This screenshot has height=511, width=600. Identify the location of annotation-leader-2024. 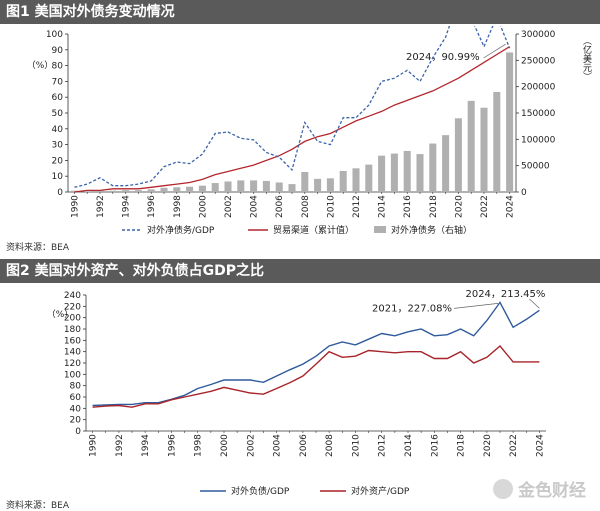
(534, 303).